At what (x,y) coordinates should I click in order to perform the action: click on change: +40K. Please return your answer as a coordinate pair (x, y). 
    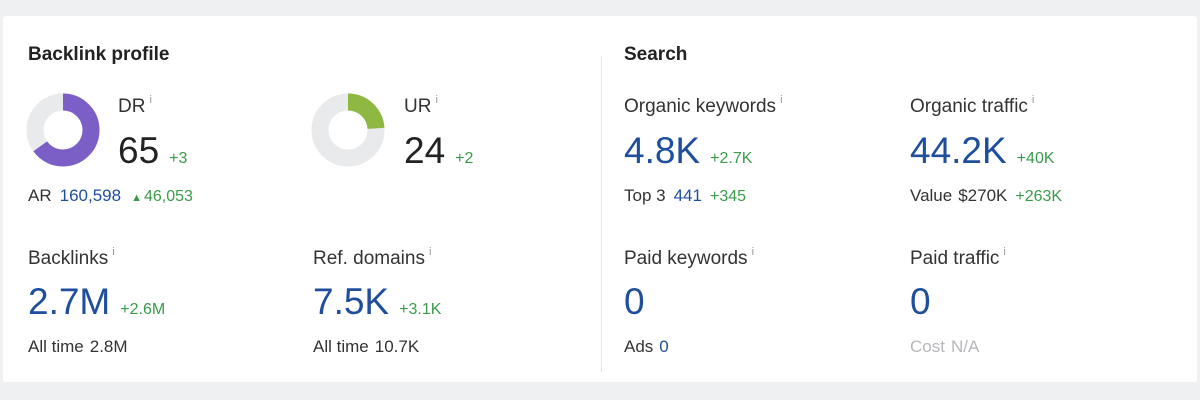
    Looking at the image, I should click on (1035, 158).